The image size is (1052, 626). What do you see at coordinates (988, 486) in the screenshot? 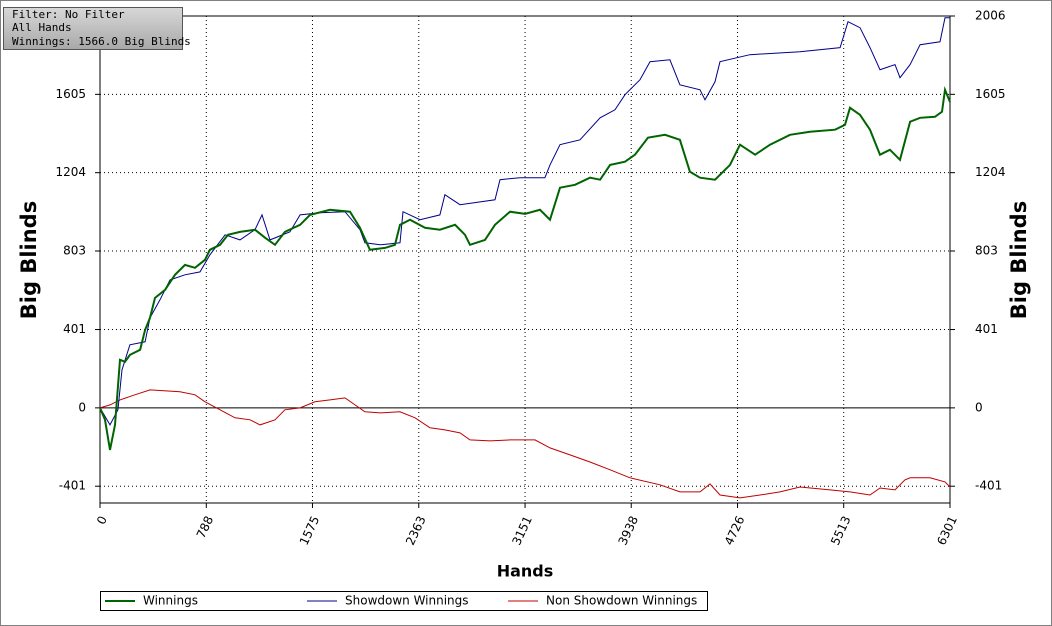
I see `y2-tick-label: -401` at bounding box center [988, 486].